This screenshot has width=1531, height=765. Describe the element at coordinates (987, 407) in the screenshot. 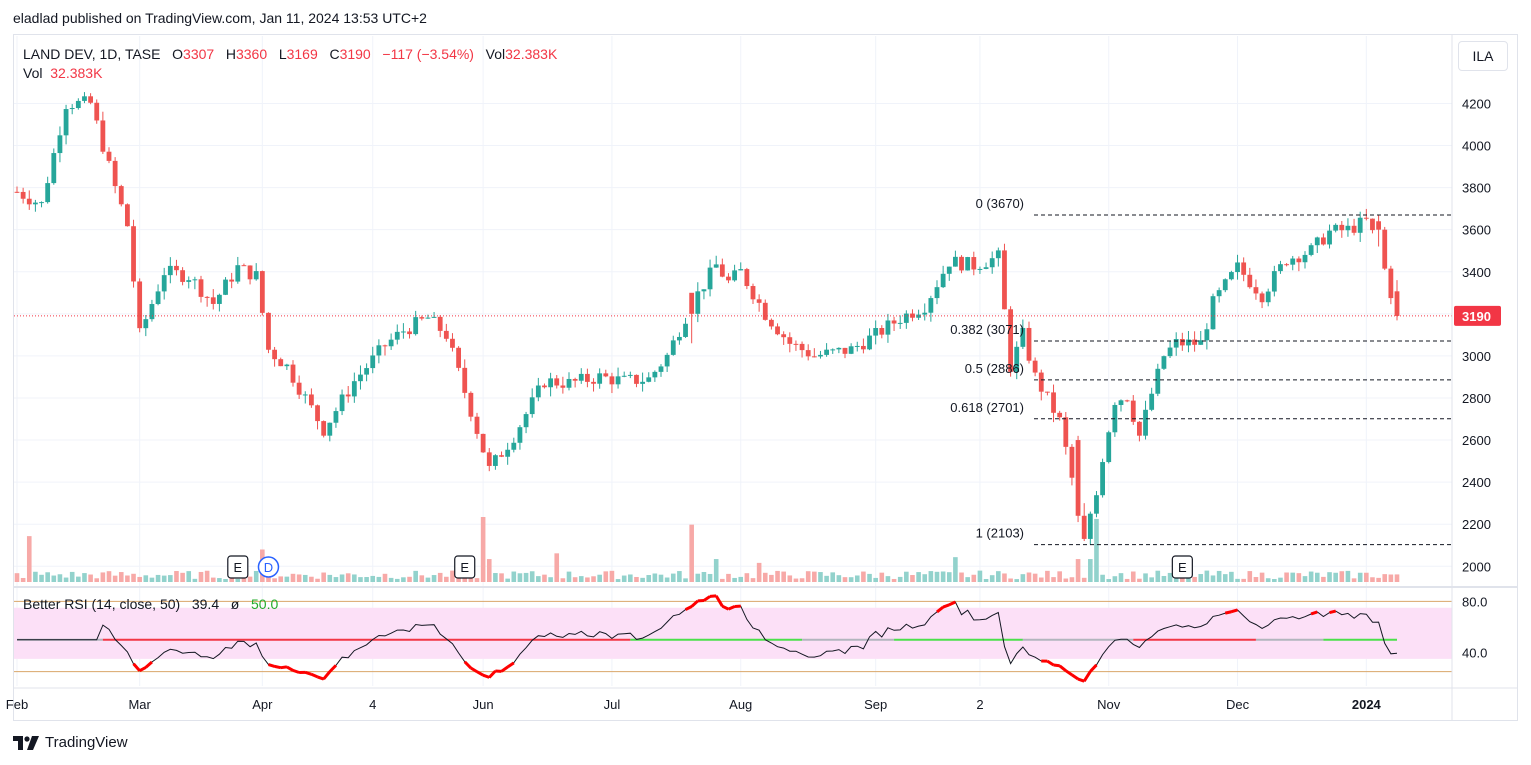

I see `fib-level-label: 0.618 (2701)` at that location.